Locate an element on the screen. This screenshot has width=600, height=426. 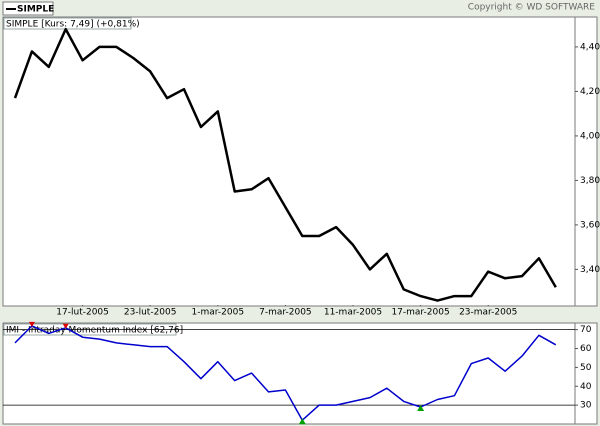
y-tick-label: 3,60 is located at coordinates (590, 225).